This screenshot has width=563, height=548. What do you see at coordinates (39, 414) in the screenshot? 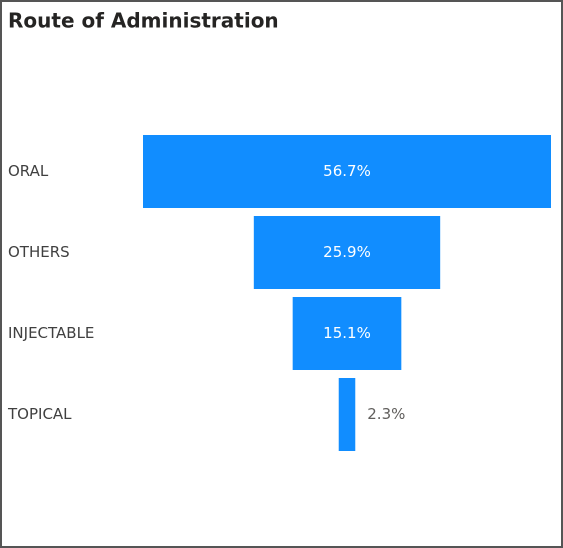
I see `category-label: TOPICAL` at bounding box center [39, 414].